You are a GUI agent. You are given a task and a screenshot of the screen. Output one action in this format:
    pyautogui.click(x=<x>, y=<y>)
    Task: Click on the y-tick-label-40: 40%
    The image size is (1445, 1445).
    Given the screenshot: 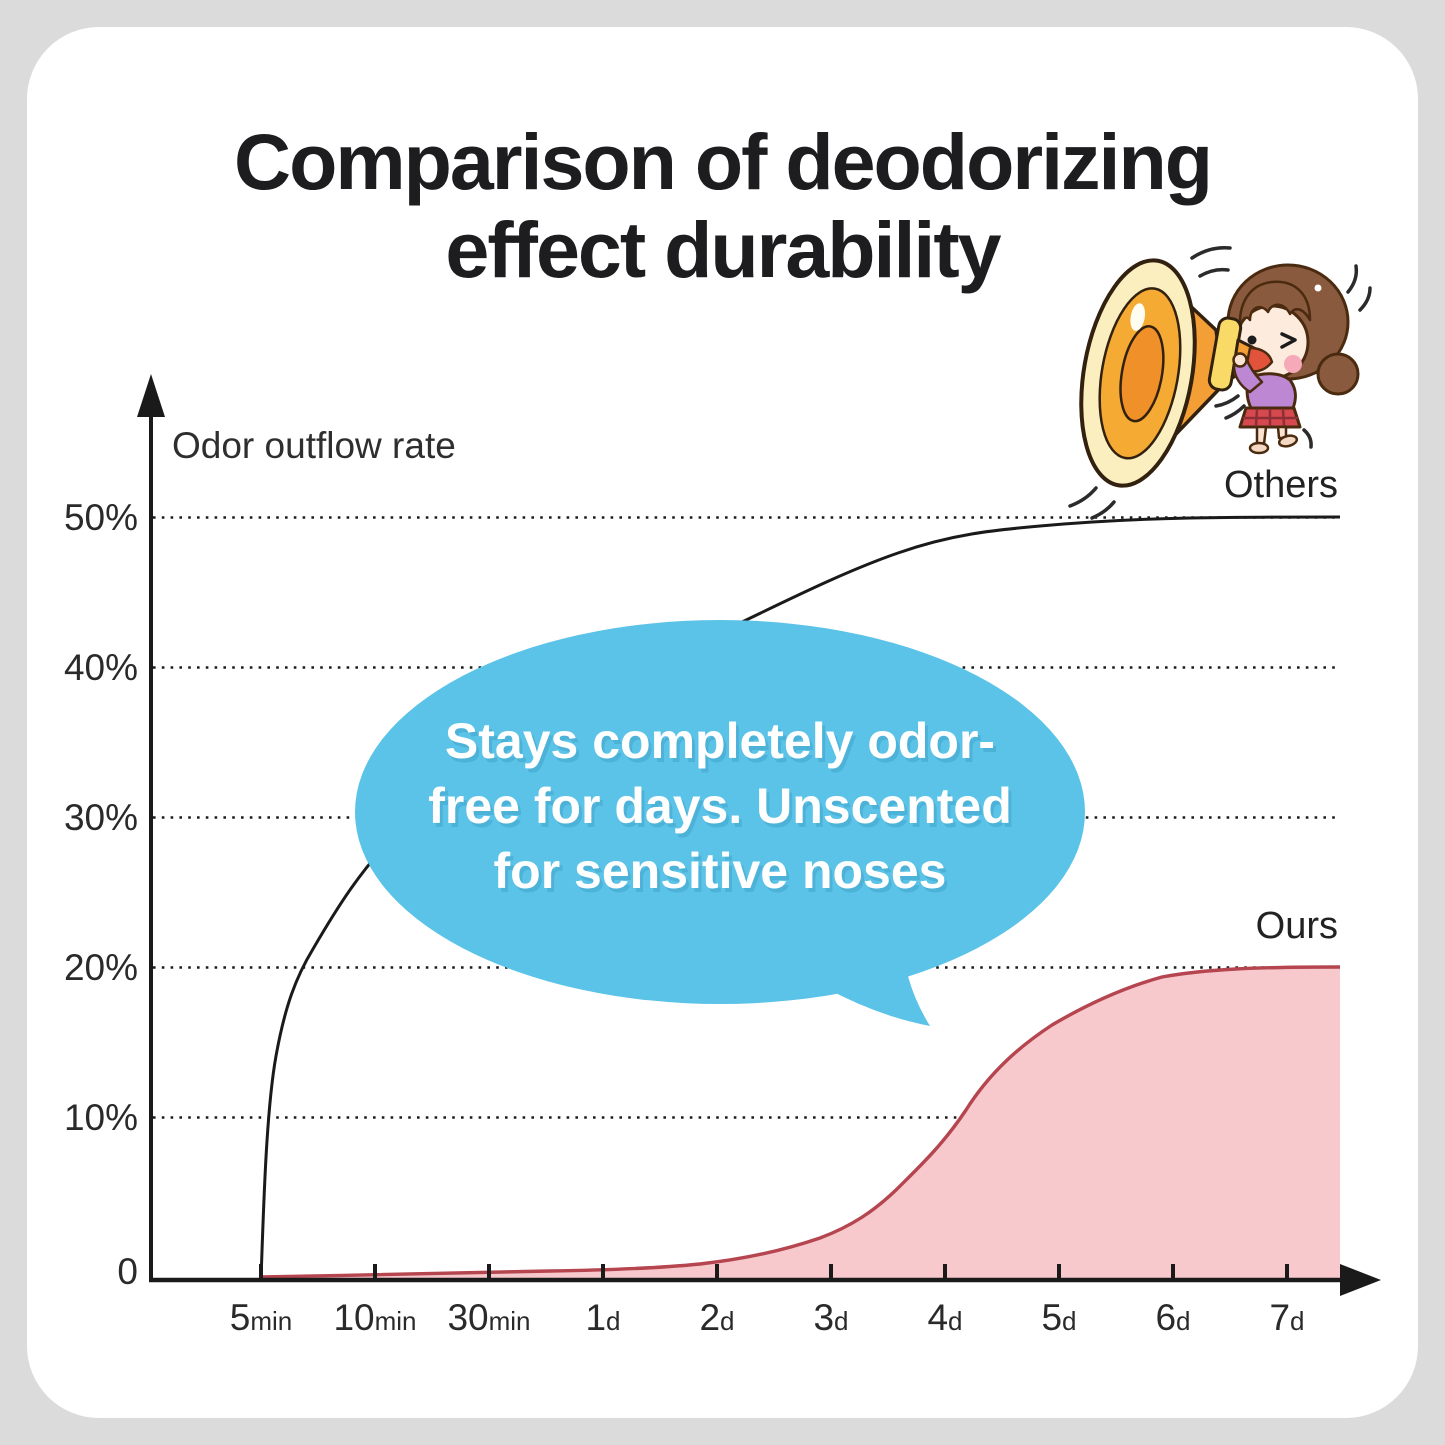 What is the action you would take?
    pyautogui.click(x=101, y=667)
    